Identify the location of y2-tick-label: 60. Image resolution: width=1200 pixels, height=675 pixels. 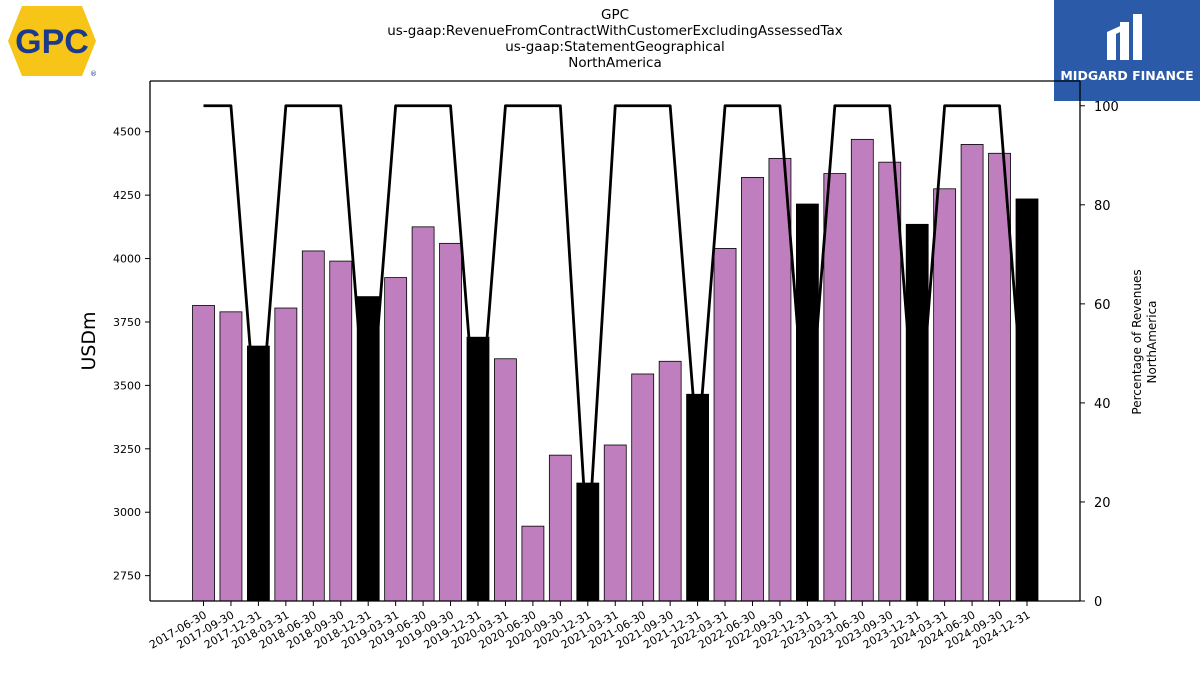
(1102, 305).